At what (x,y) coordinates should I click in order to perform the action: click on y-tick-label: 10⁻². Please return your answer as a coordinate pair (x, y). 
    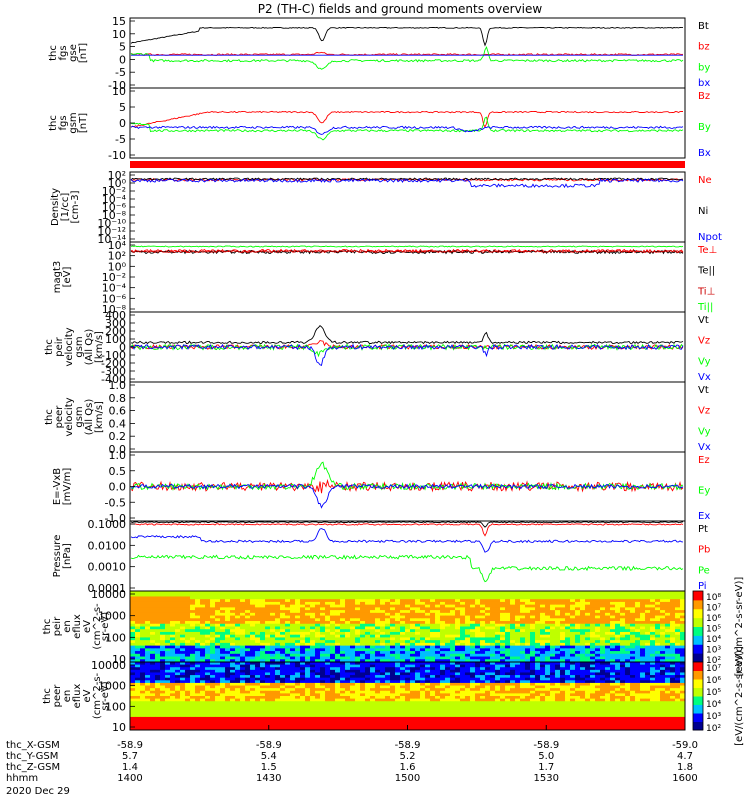
    Looking at the image, I should click on (114, 277).